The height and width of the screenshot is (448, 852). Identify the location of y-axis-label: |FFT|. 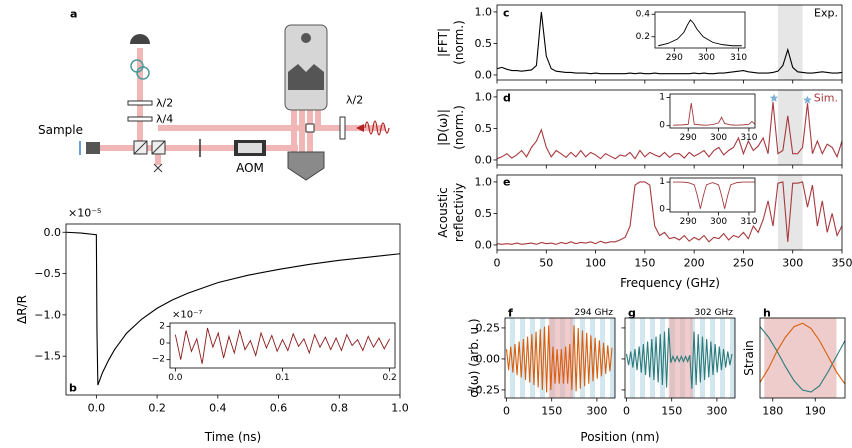
(443, 42).